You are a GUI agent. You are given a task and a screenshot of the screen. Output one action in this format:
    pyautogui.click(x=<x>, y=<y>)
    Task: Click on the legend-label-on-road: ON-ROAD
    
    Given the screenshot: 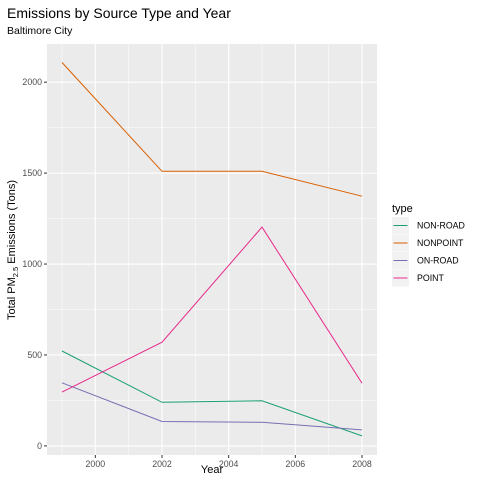 What is the action you would take?
    pyautogui.click(x=438, y=261)
    